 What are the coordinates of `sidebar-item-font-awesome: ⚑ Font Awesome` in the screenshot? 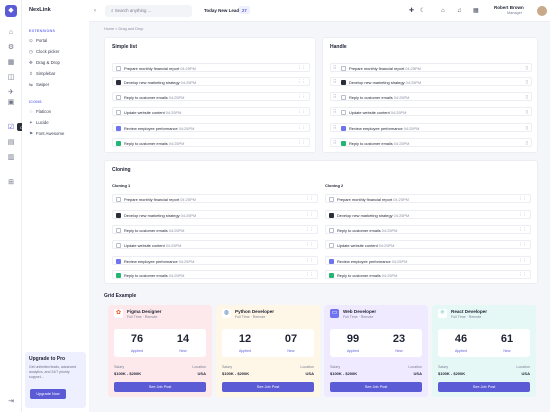 It's located at (47, 133).